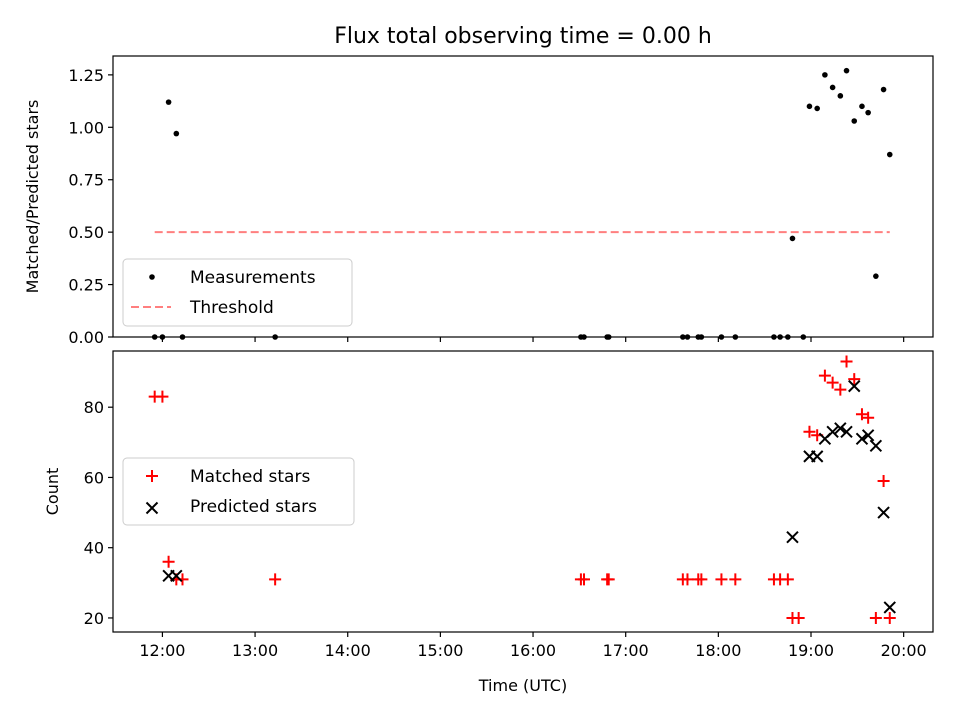 The image size is (960, 720). I want to click on bottom-y-tick-label-40: 40, so click(94, 548).